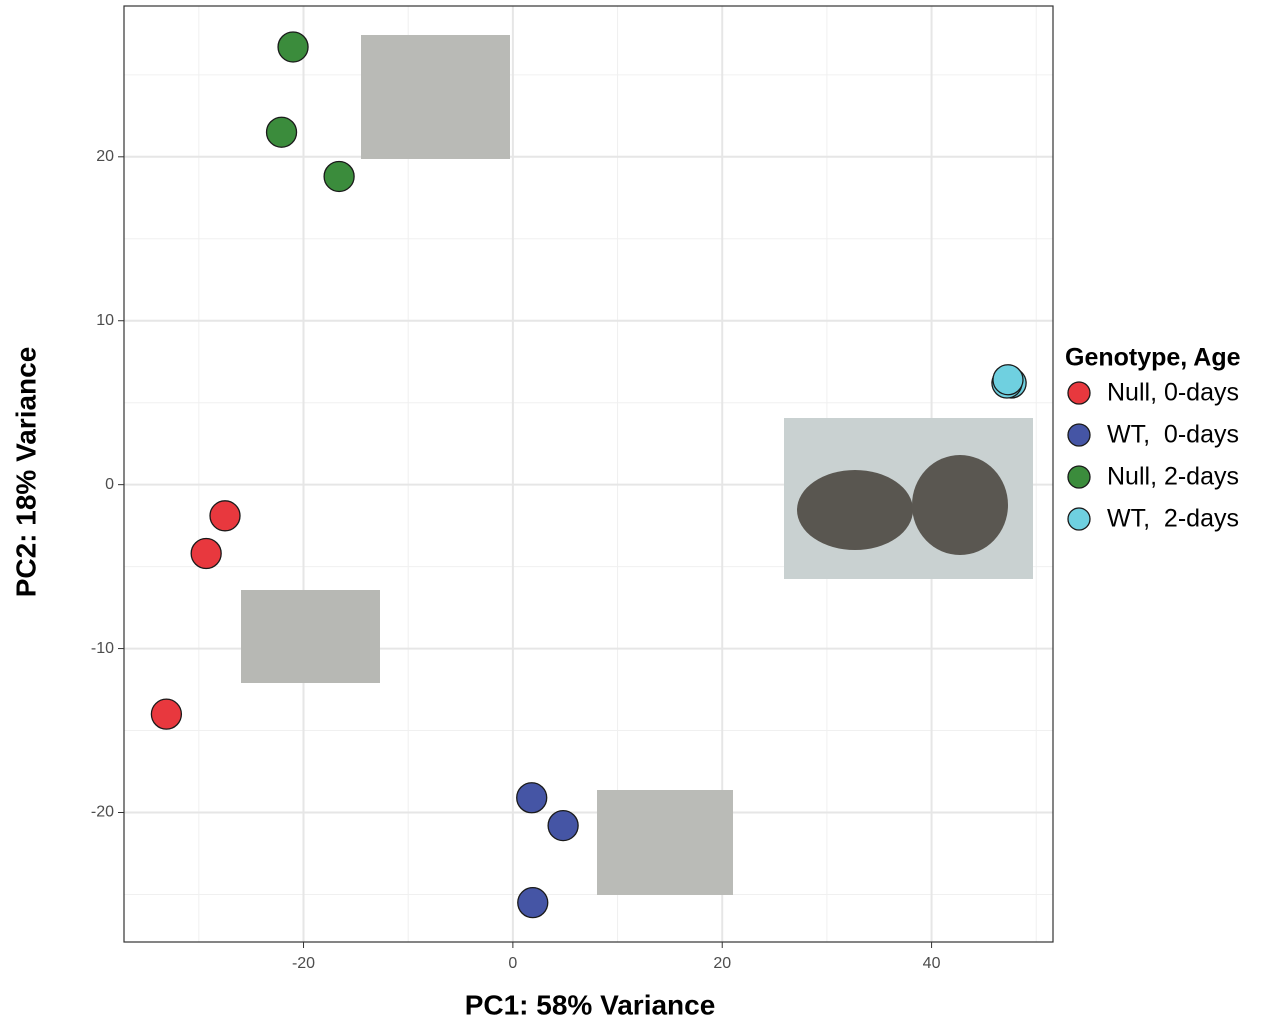 The height and width of the screenshot is (1030, 1271). Describe the element at coordinates (105, 320) in the screenshot. I see `y-tick-label: 10` at that location.